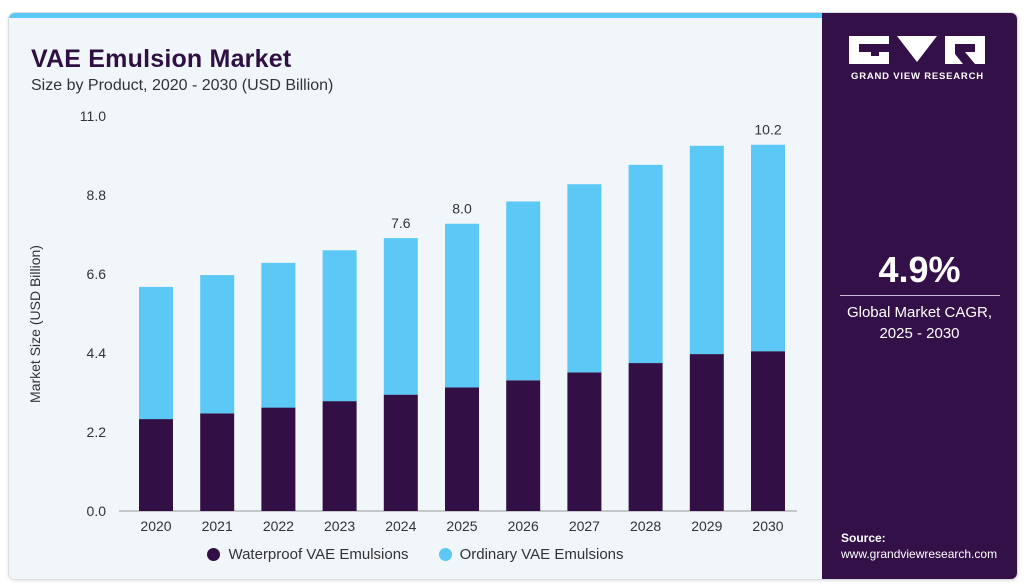  What do you see at coordinates (278, 459) in the screenshot?
I see `bar-waterproof-2022` at bounding box center [278, 459].